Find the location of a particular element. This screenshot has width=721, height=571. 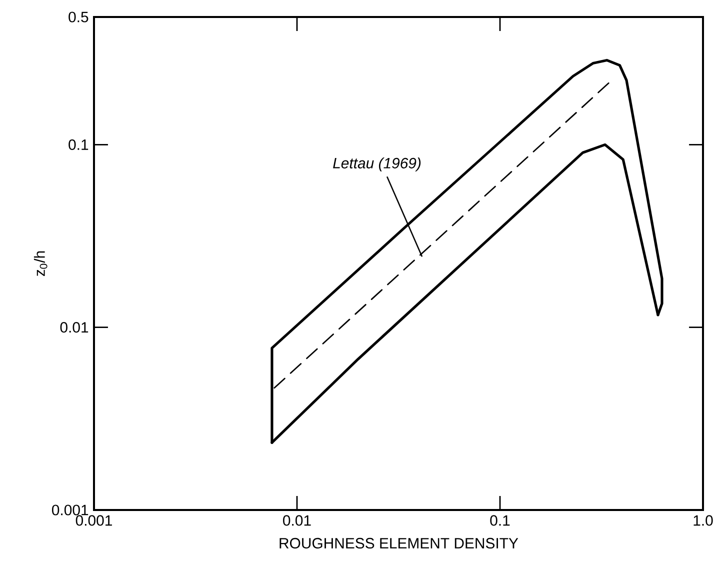

y-tick-label: 0.01 is located at coordinates (74, 327).